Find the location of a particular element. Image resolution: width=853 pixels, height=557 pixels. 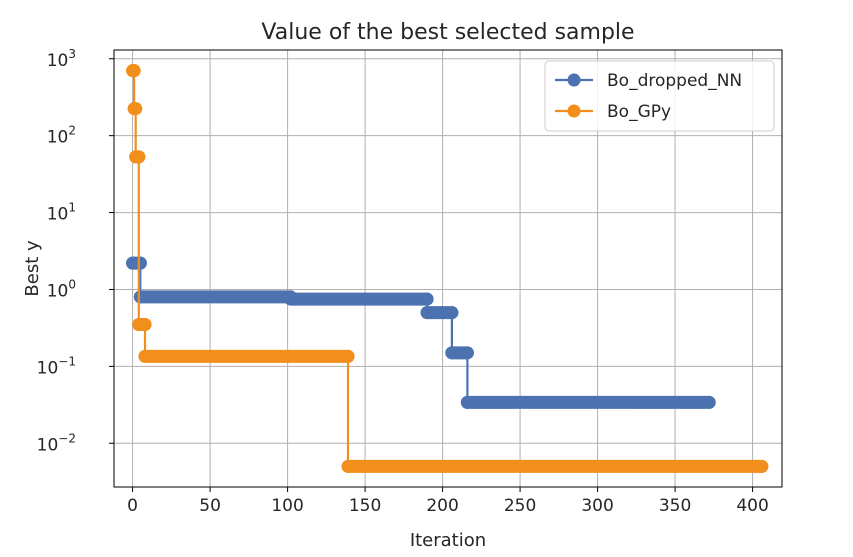

x-tick-label: 400 is located at coordinates (752, 506).